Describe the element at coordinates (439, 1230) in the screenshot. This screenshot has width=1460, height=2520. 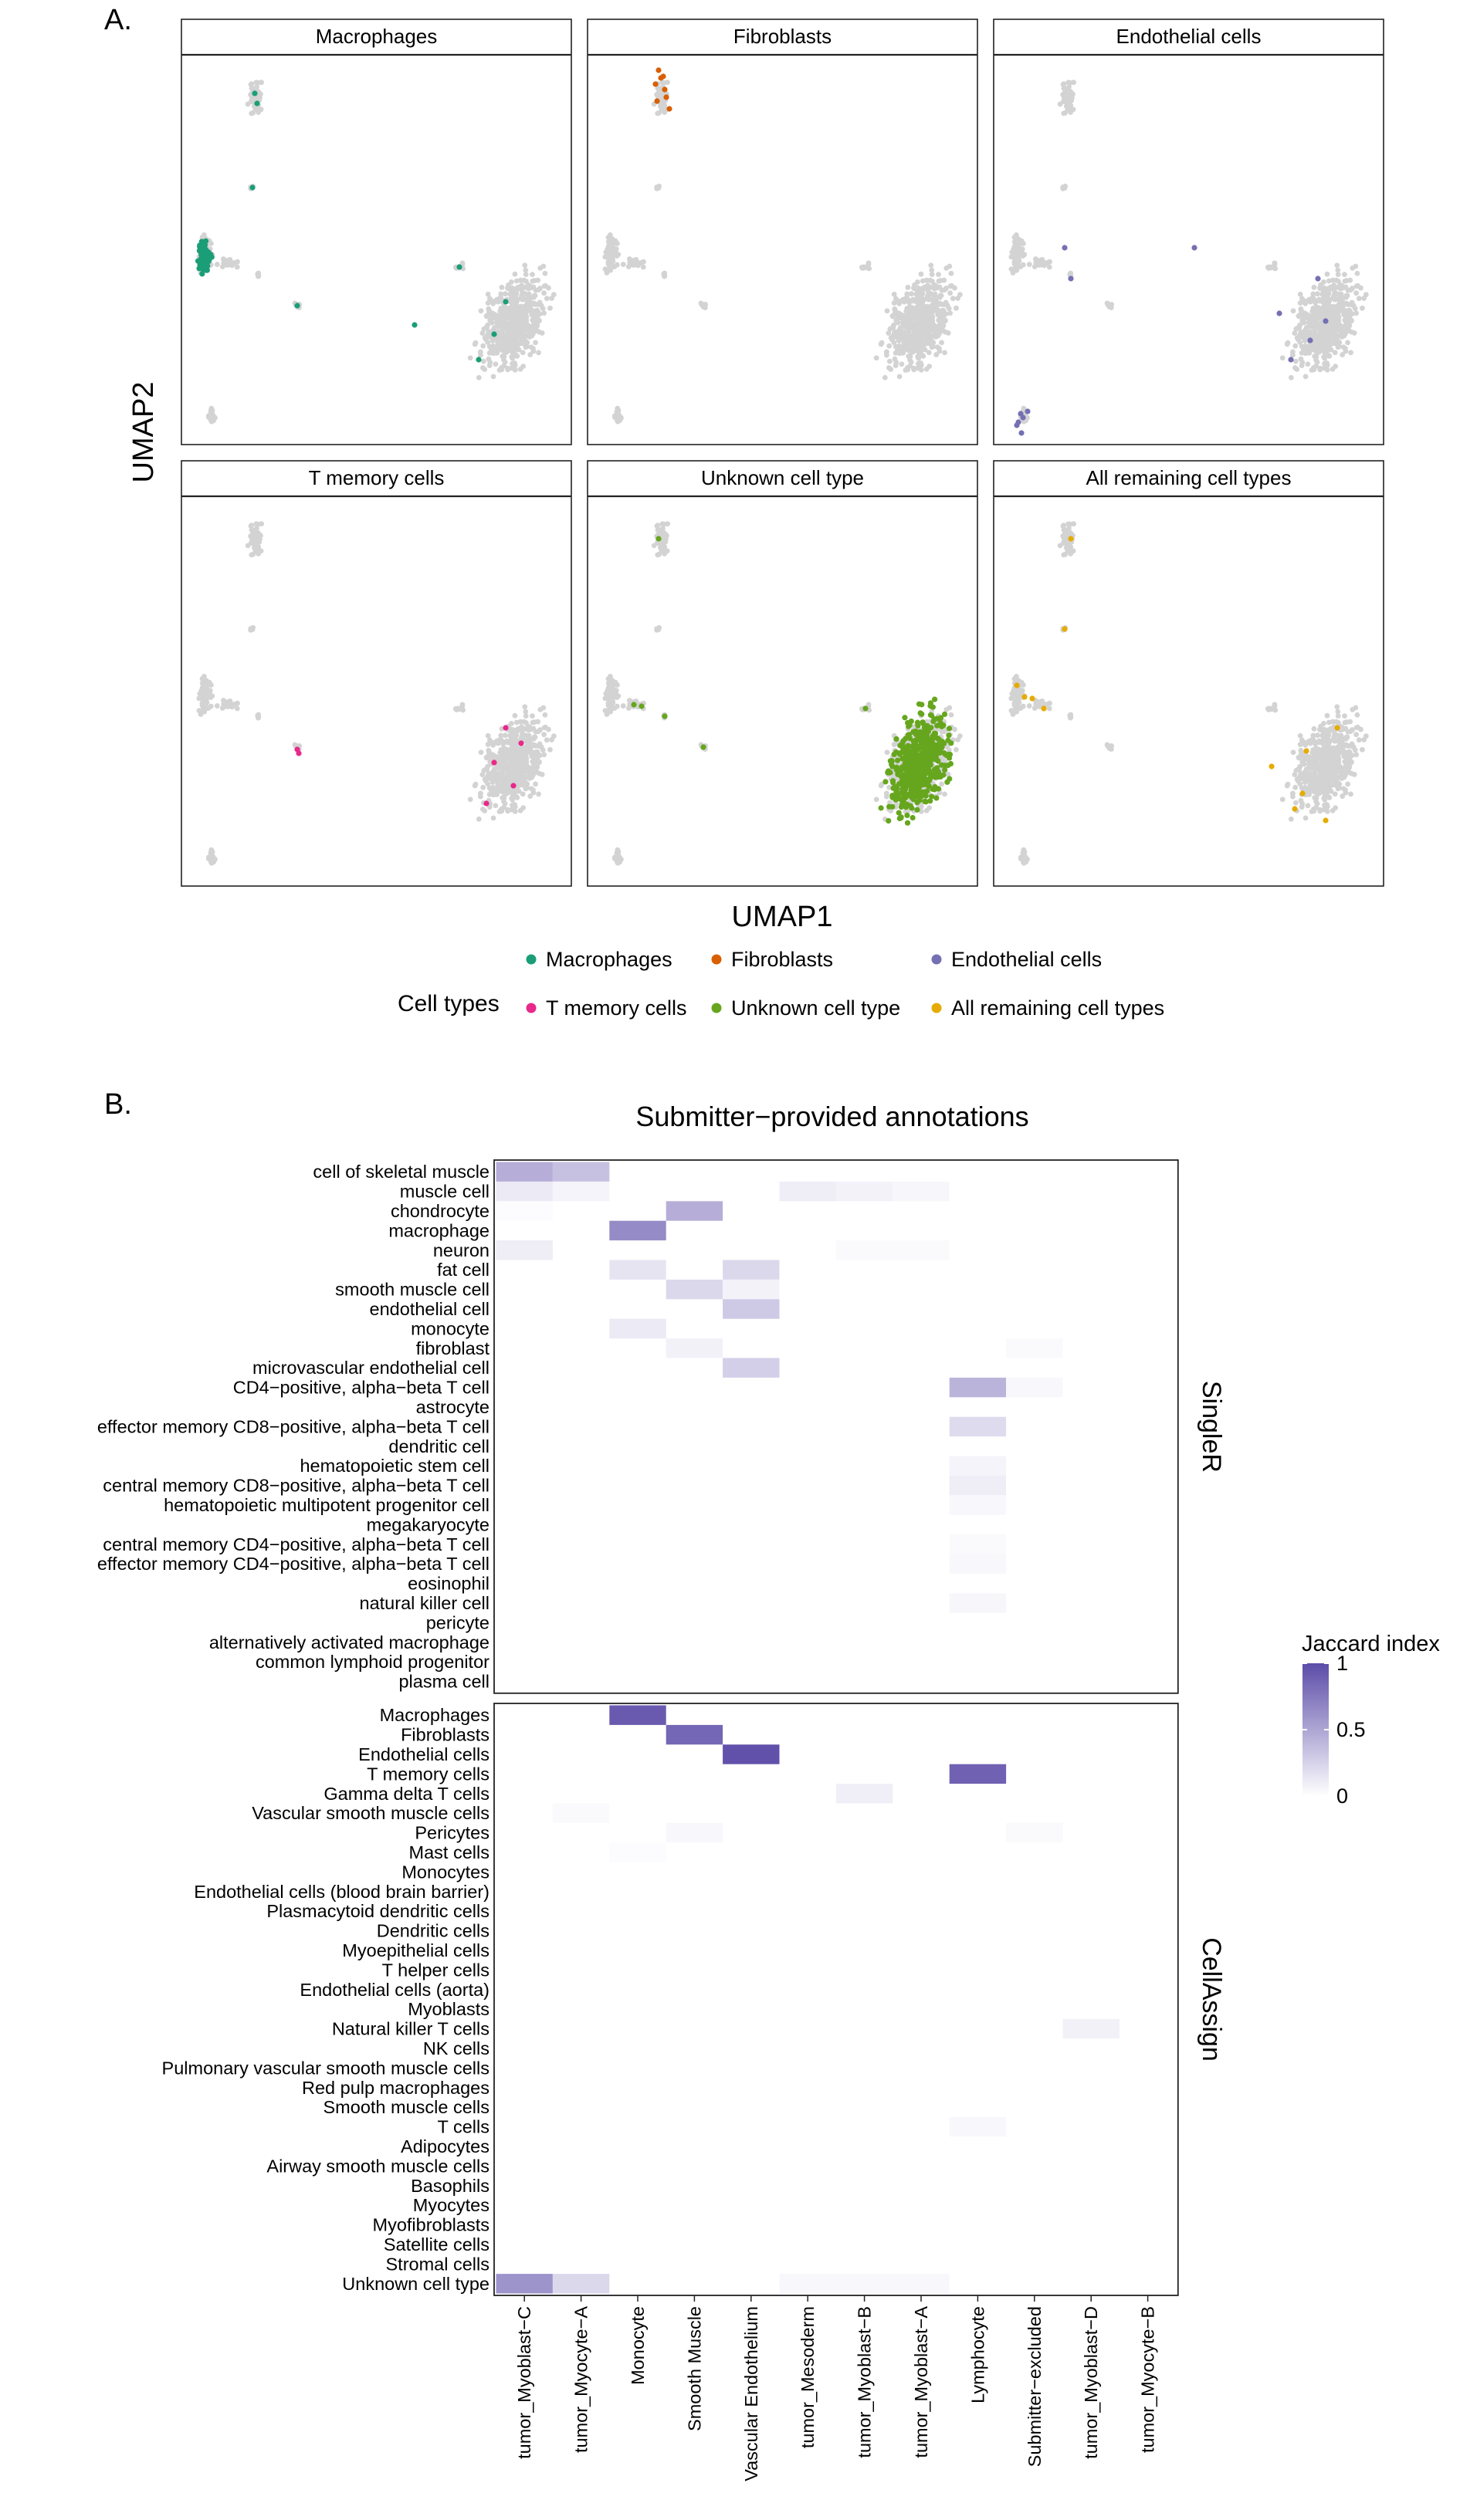
I see `heatmap-row-label: macrophage` at that location.